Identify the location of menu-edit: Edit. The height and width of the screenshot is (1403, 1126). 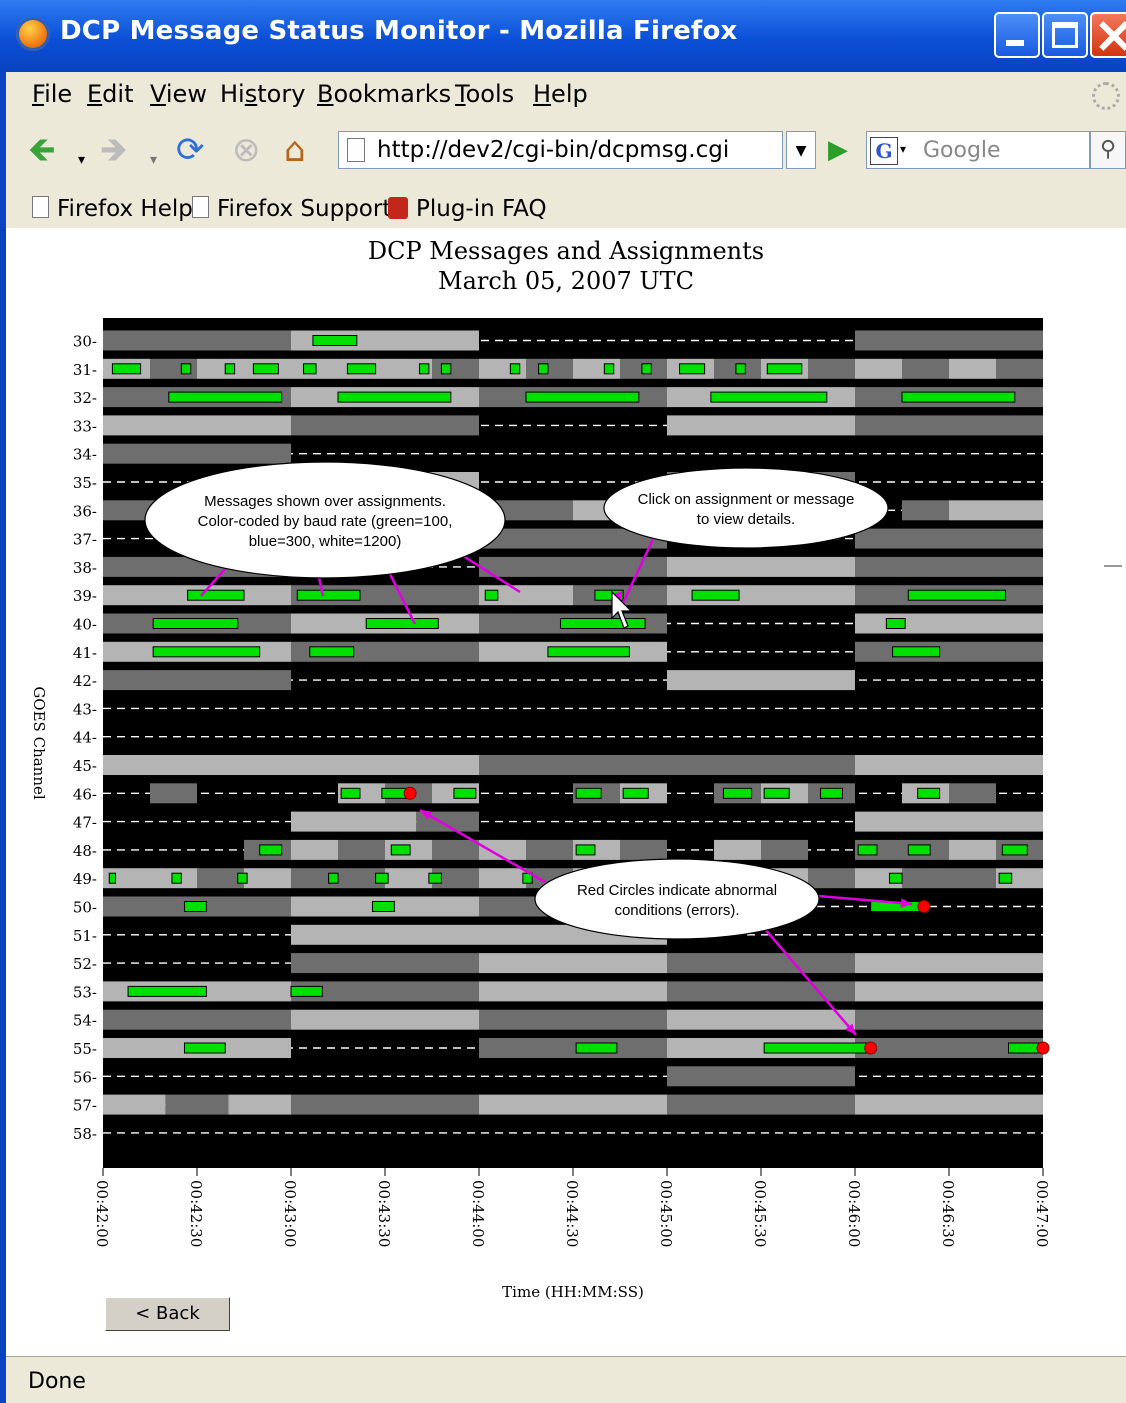
(110, 94).